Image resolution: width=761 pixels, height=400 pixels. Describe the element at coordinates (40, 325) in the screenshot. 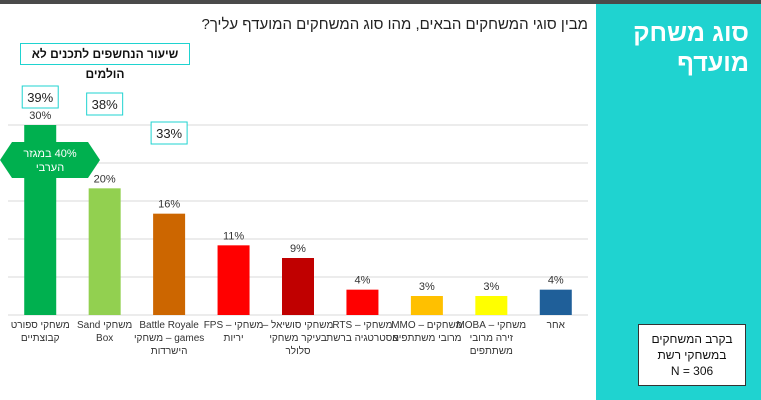

I see `category-label: משחקי ספורט` at that location.